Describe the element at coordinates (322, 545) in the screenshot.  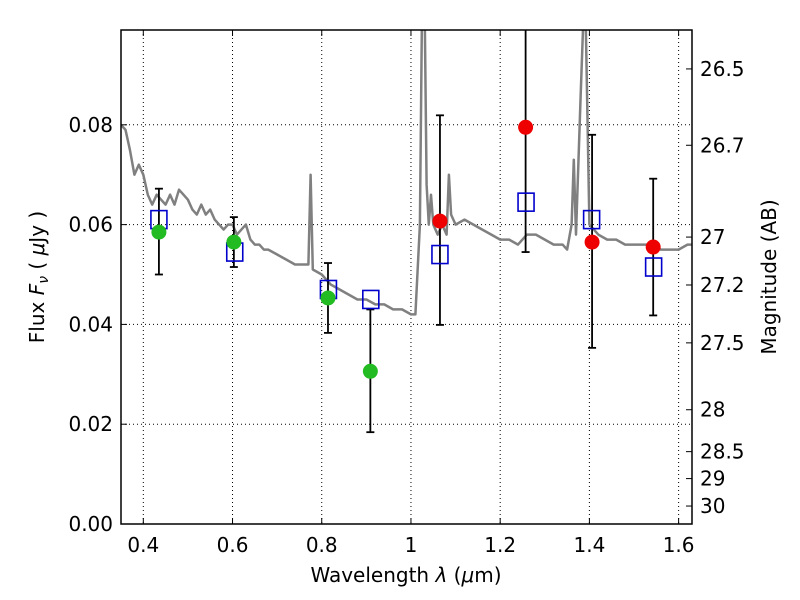
I see `x-tick-label: 0.8` at that location.